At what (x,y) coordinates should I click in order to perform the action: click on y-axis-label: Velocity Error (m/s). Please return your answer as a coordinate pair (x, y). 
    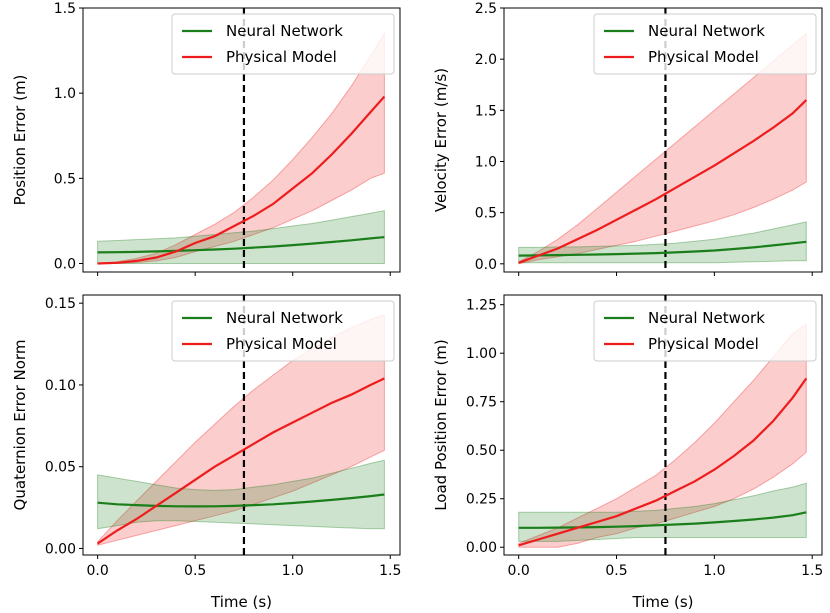
    Looking at the image, I should click on (441, 140).